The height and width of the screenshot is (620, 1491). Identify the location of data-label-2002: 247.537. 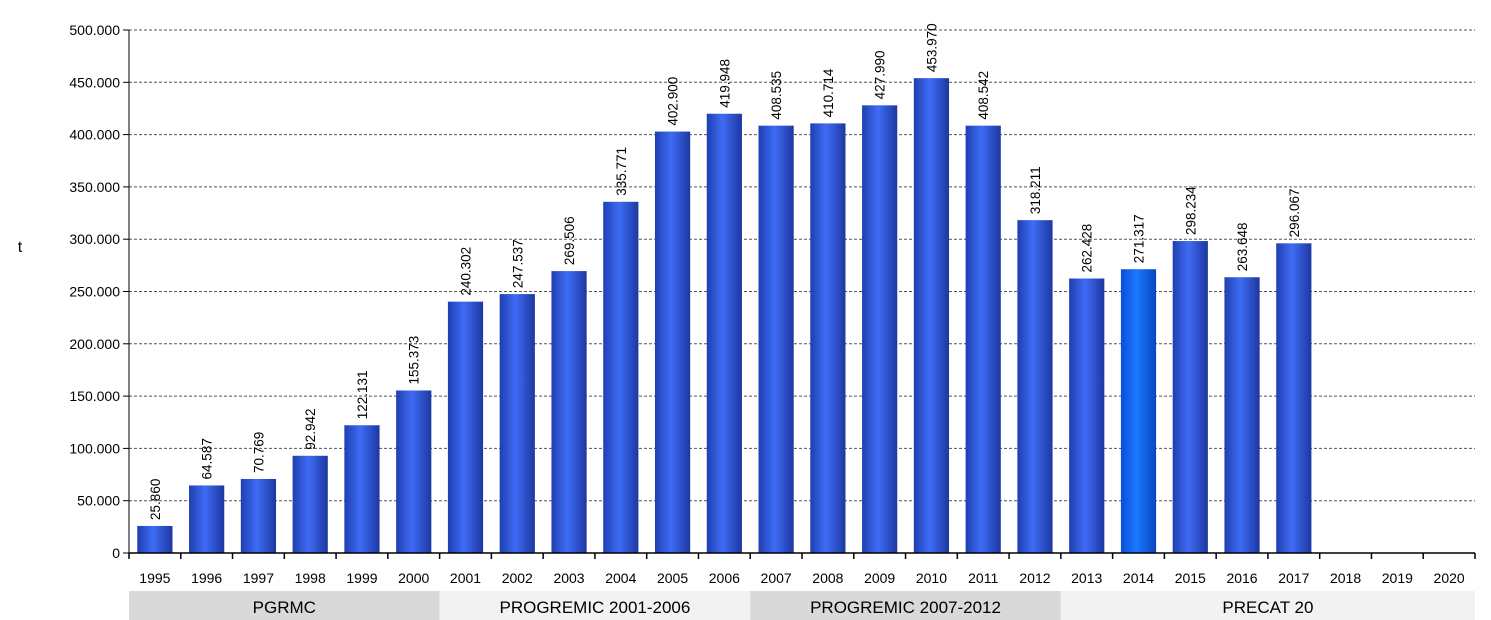
(517, 263).